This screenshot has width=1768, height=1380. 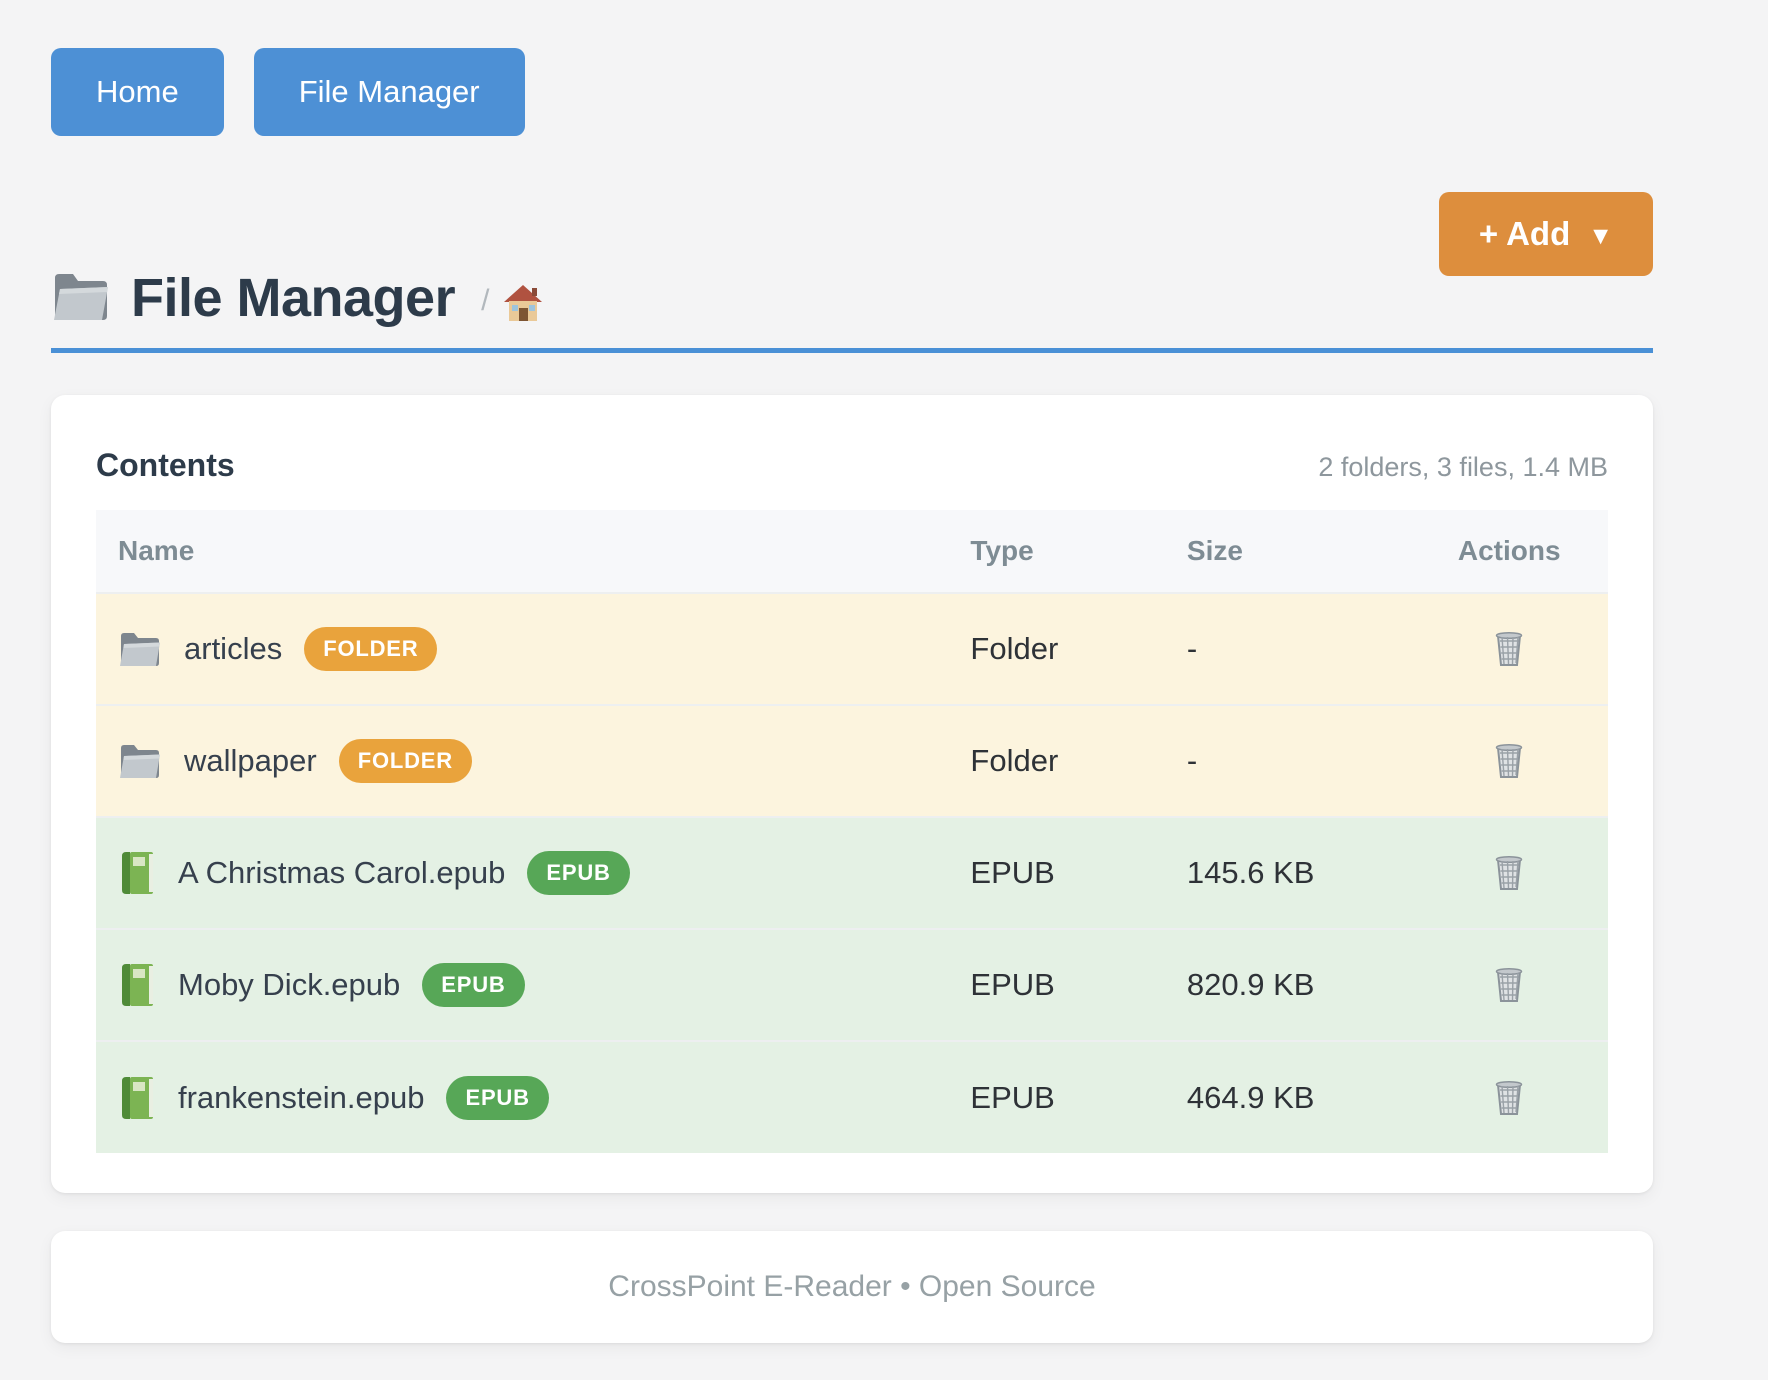 I want to click on title-block: File Manager /, so click(x=297, y=297).